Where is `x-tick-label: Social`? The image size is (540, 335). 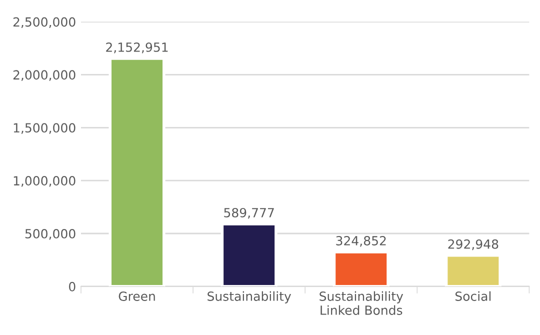
x-tick-label: Social is located at coordinates (473, 296).